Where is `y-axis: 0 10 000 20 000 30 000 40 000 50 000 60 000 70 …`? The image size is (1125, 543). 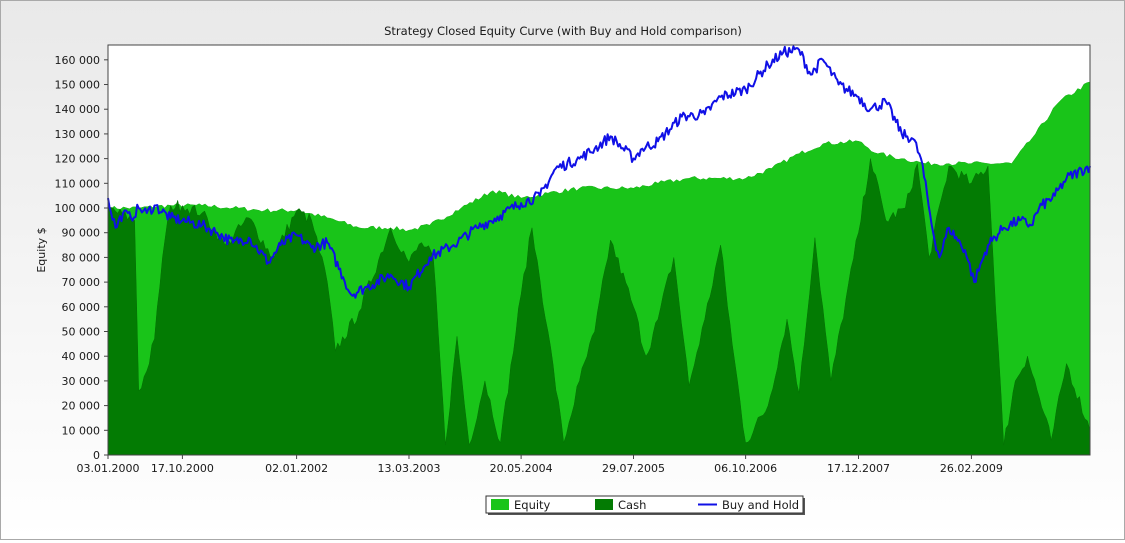
y-axis: 0 10 000 20 000 30 000 40 000 50 000 60 000 70 … is located at coordinates (81, 258).